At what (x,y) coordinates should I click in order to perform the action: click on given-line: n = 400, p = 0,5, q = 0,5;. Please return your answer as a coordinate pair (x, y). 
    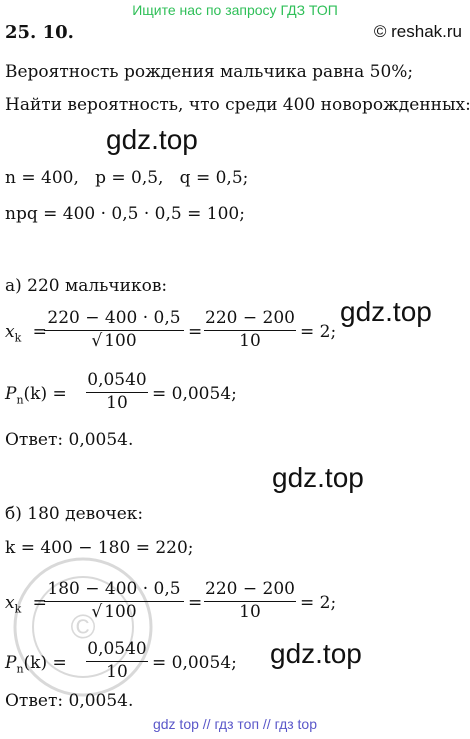
    Looking at the image, I should click on (126, 178).